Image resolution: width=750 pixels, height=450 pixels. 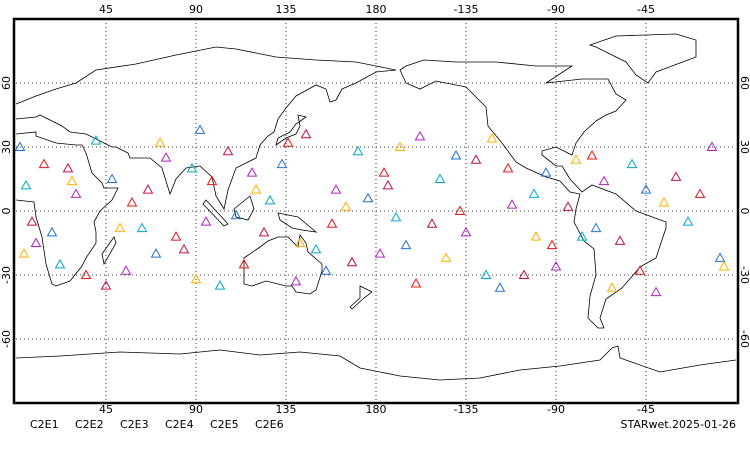 What do you see at coordinates (6, 339) in the screenshot?
I see `y-tick-label: -60` at bounding box center [6, 339].